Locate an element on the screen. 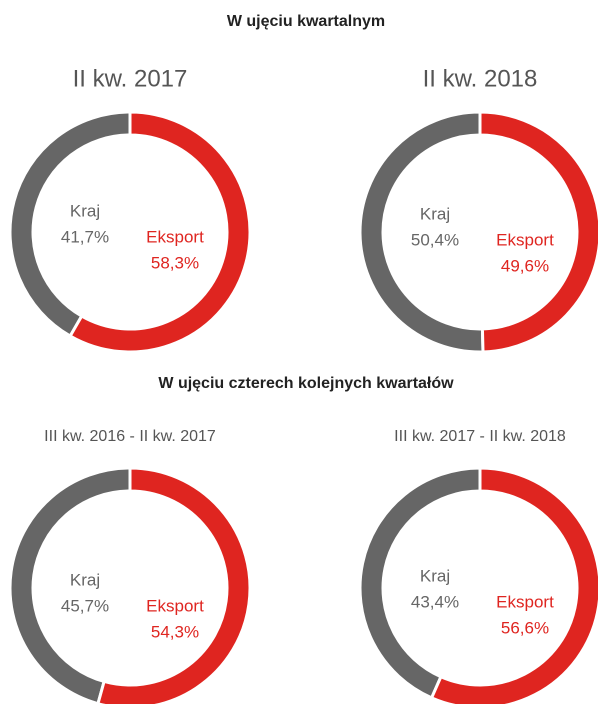 This screenshot has height=704, width=598. value-label: 58,3% is located at coordinates (175, 262).